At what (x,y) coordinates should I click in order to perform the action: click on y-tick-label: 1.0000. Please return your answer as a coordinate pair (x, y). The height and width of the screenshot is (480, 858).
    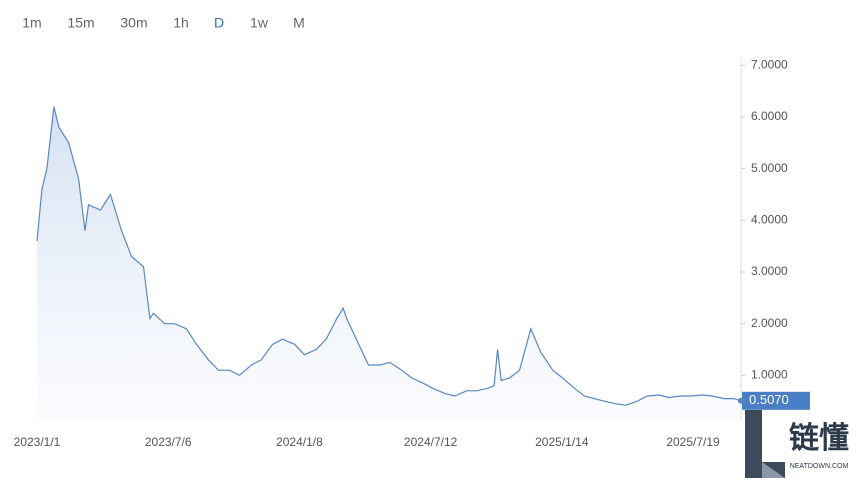
    Looking at the image, I should click on (769, 375).